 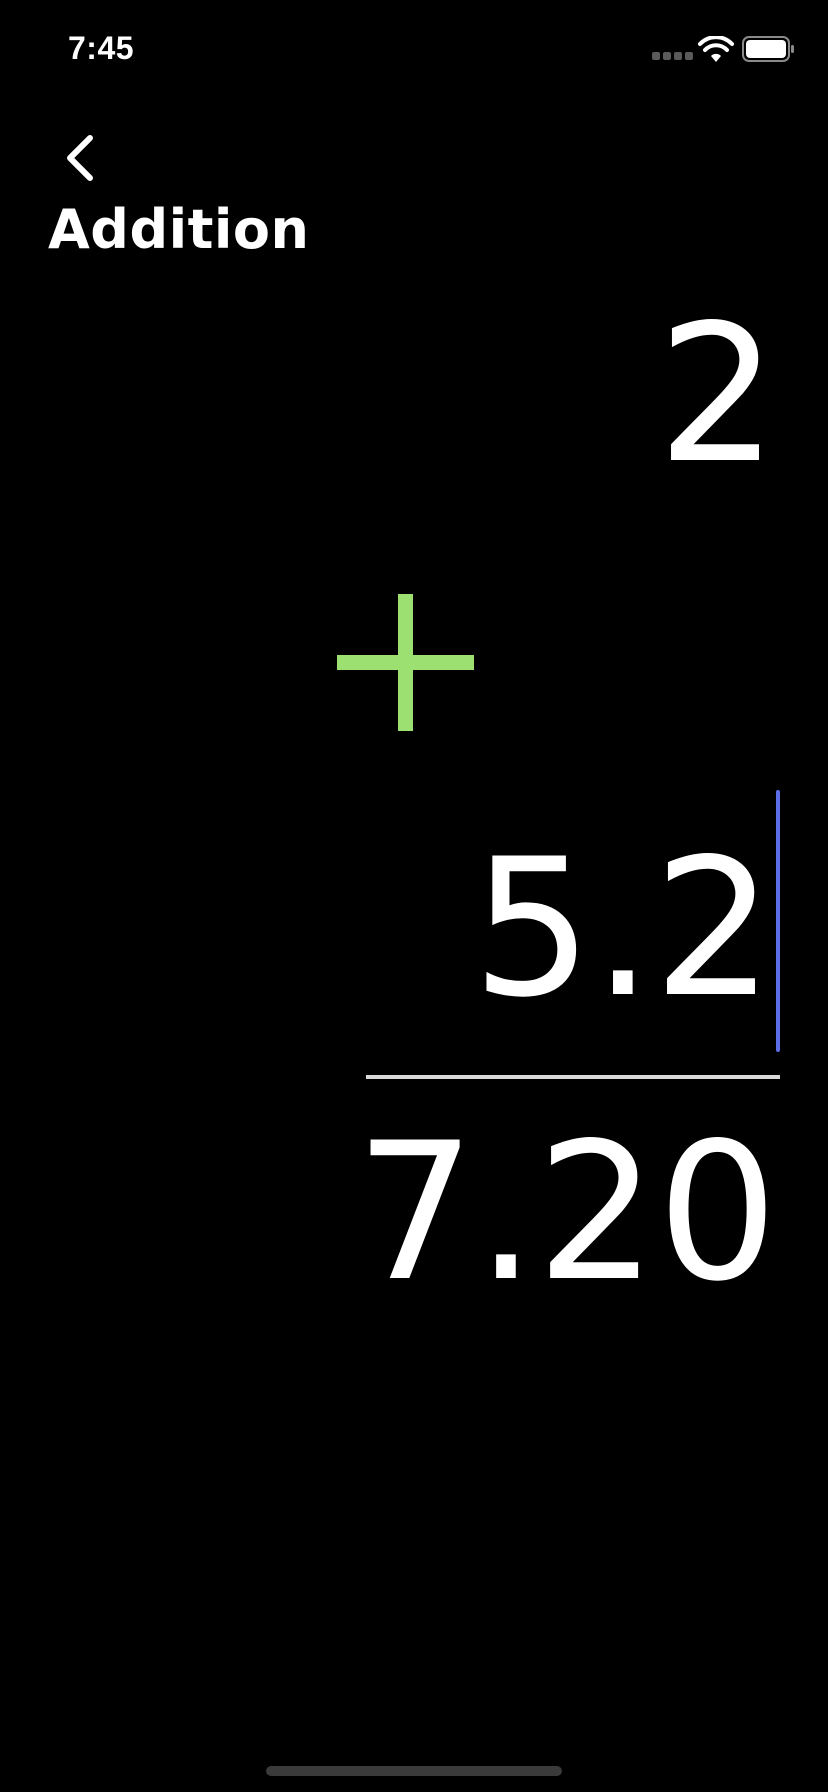 I want to click on status-bar: 7:45, so click(x=414, y=50).